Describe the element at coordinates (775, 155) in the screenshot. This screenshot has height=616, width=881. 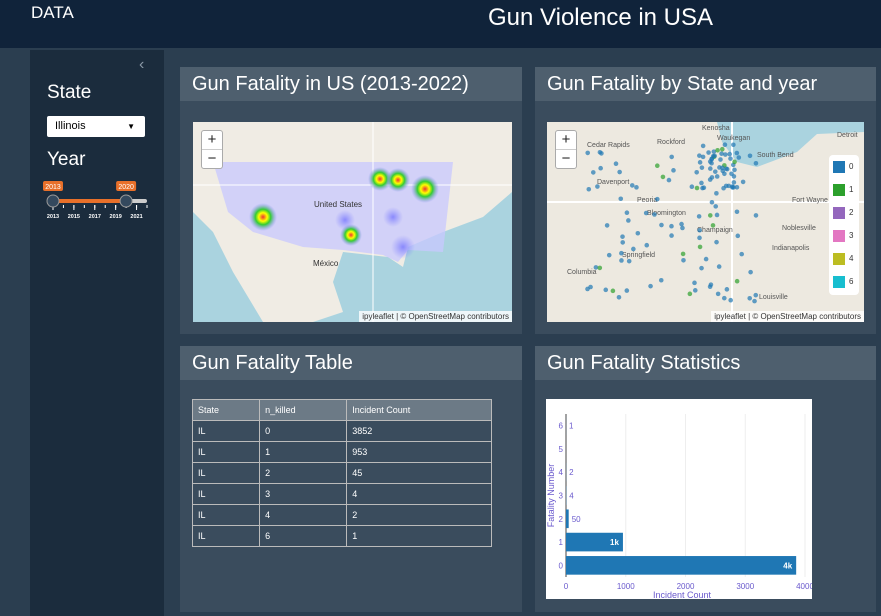
I see `city-label: South Bend` at that location.